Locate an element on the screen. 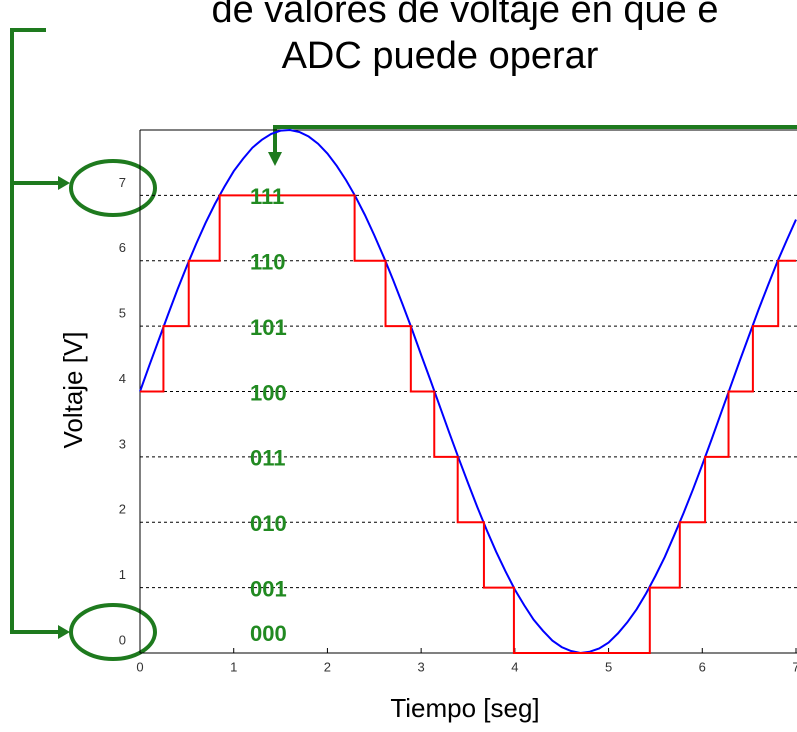  level-label: 101 is located at coordinates (268, 327).